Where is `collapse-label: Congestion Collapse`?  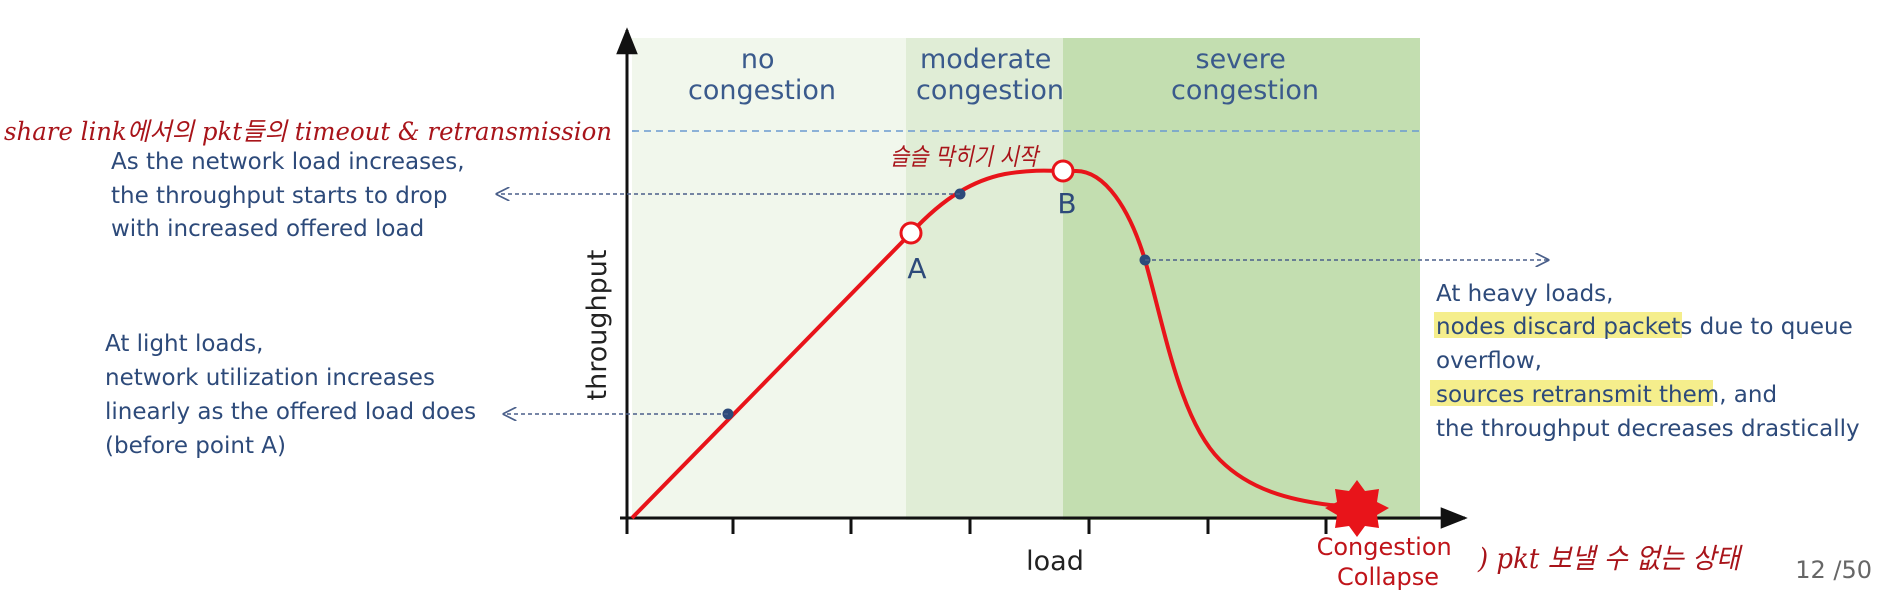
collapse-label: Congestion Collapse is located at coordinates (1388, 562).